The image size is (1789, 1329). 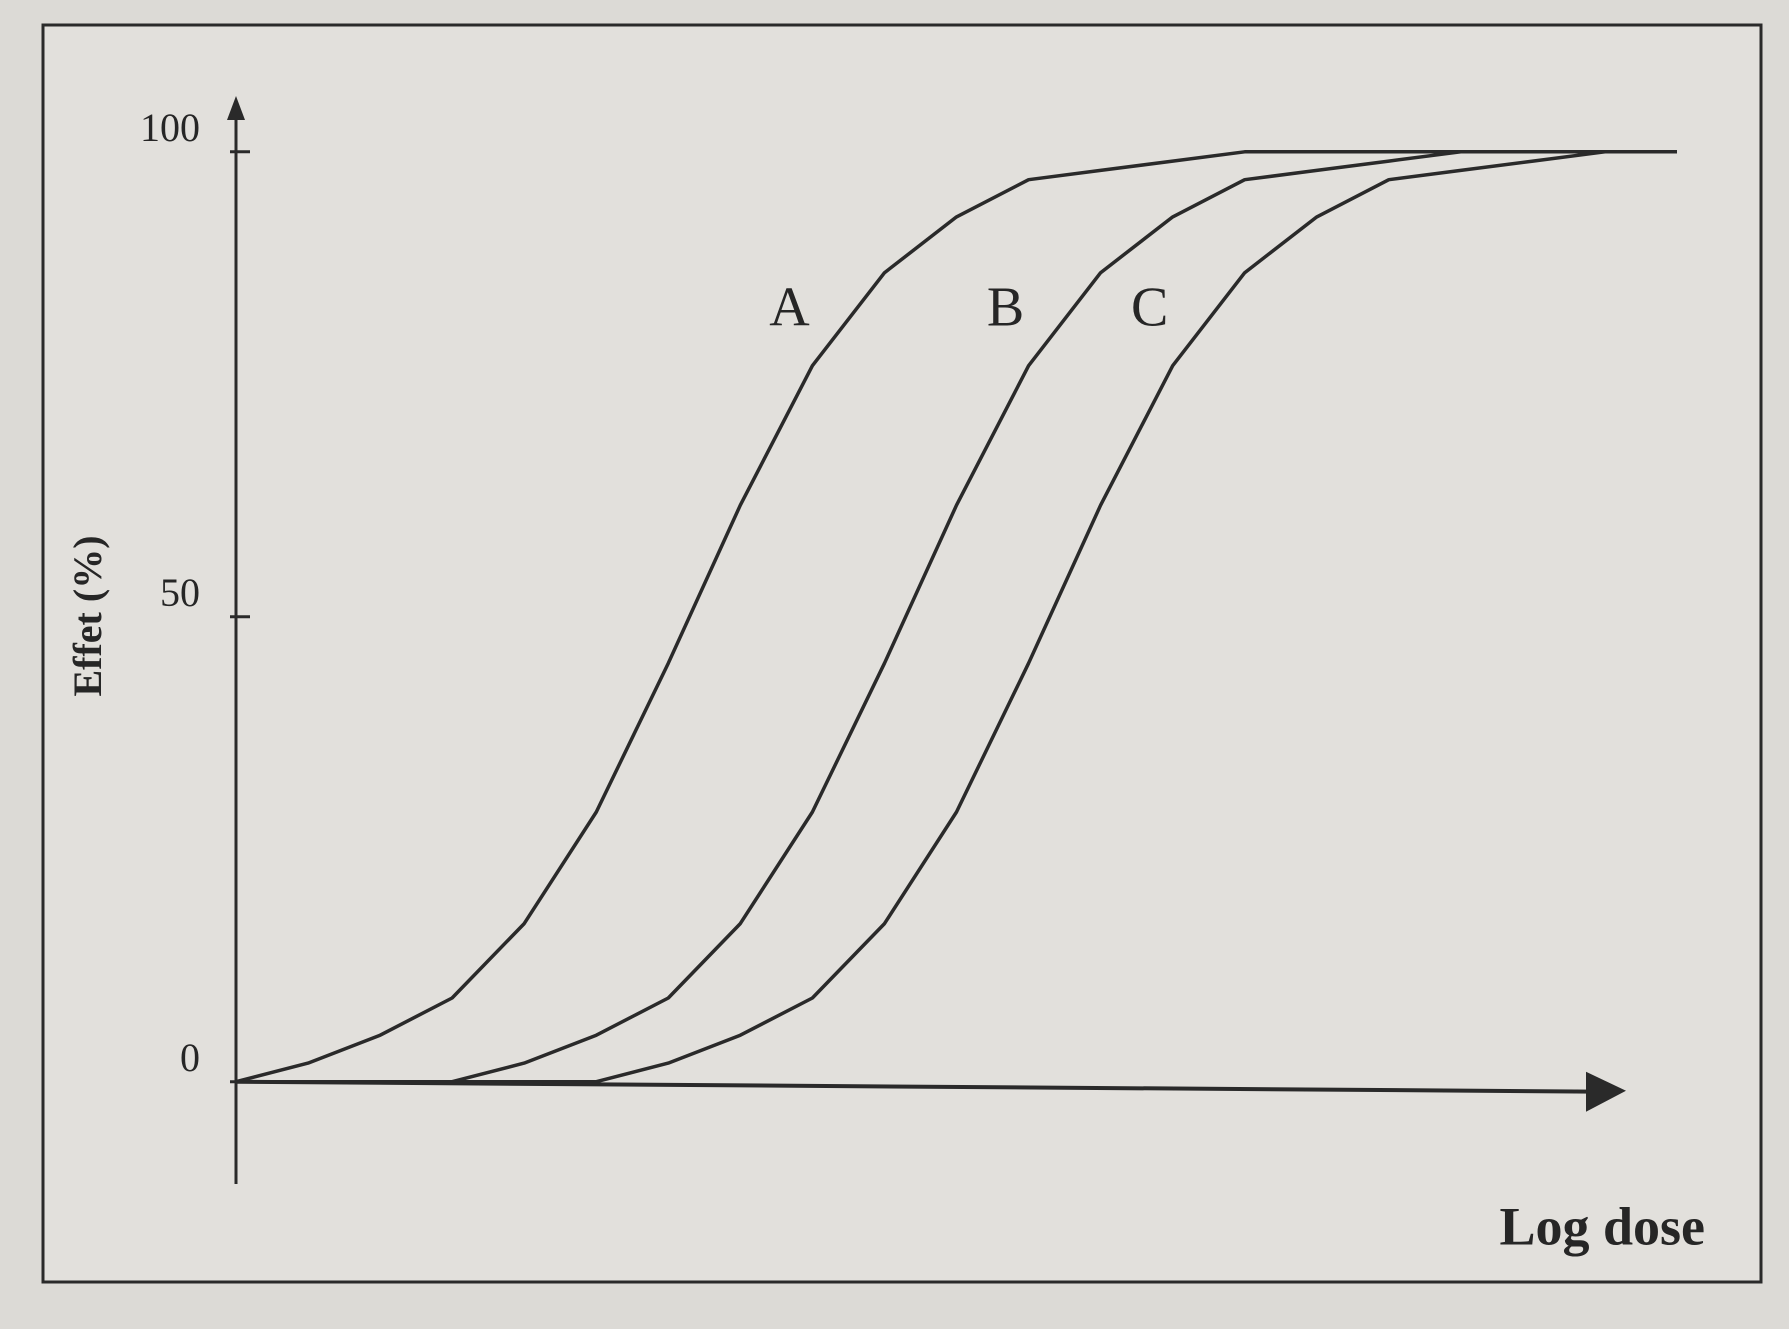 What do you see at coordinates (1606, 1091) in the screenshot?
I see `x-axis-arrow` at bounding box center [1606, 1091].